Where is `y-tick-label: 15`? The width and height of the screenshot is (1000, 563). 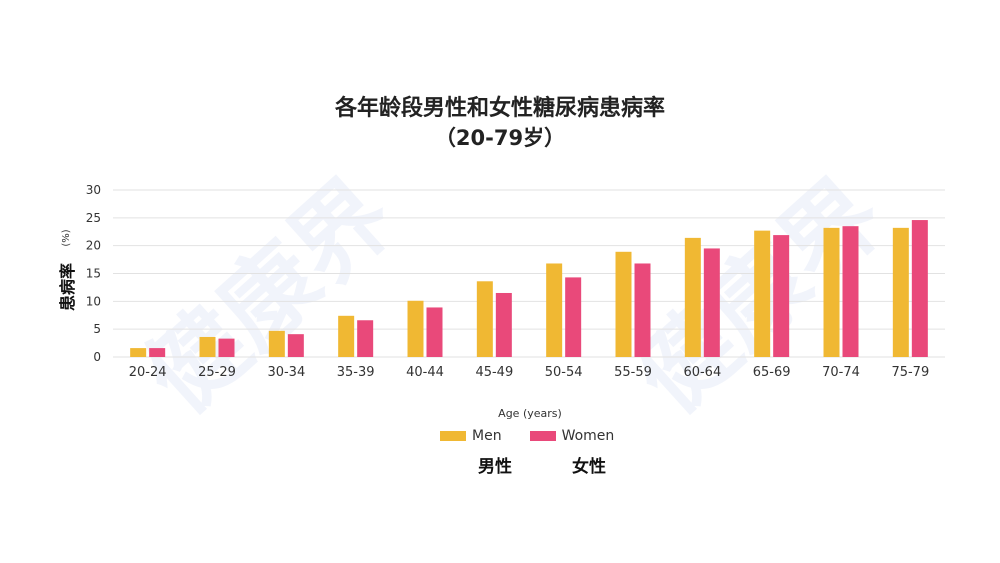
y-tick-label: 15 is located at coordinates (93, 274).